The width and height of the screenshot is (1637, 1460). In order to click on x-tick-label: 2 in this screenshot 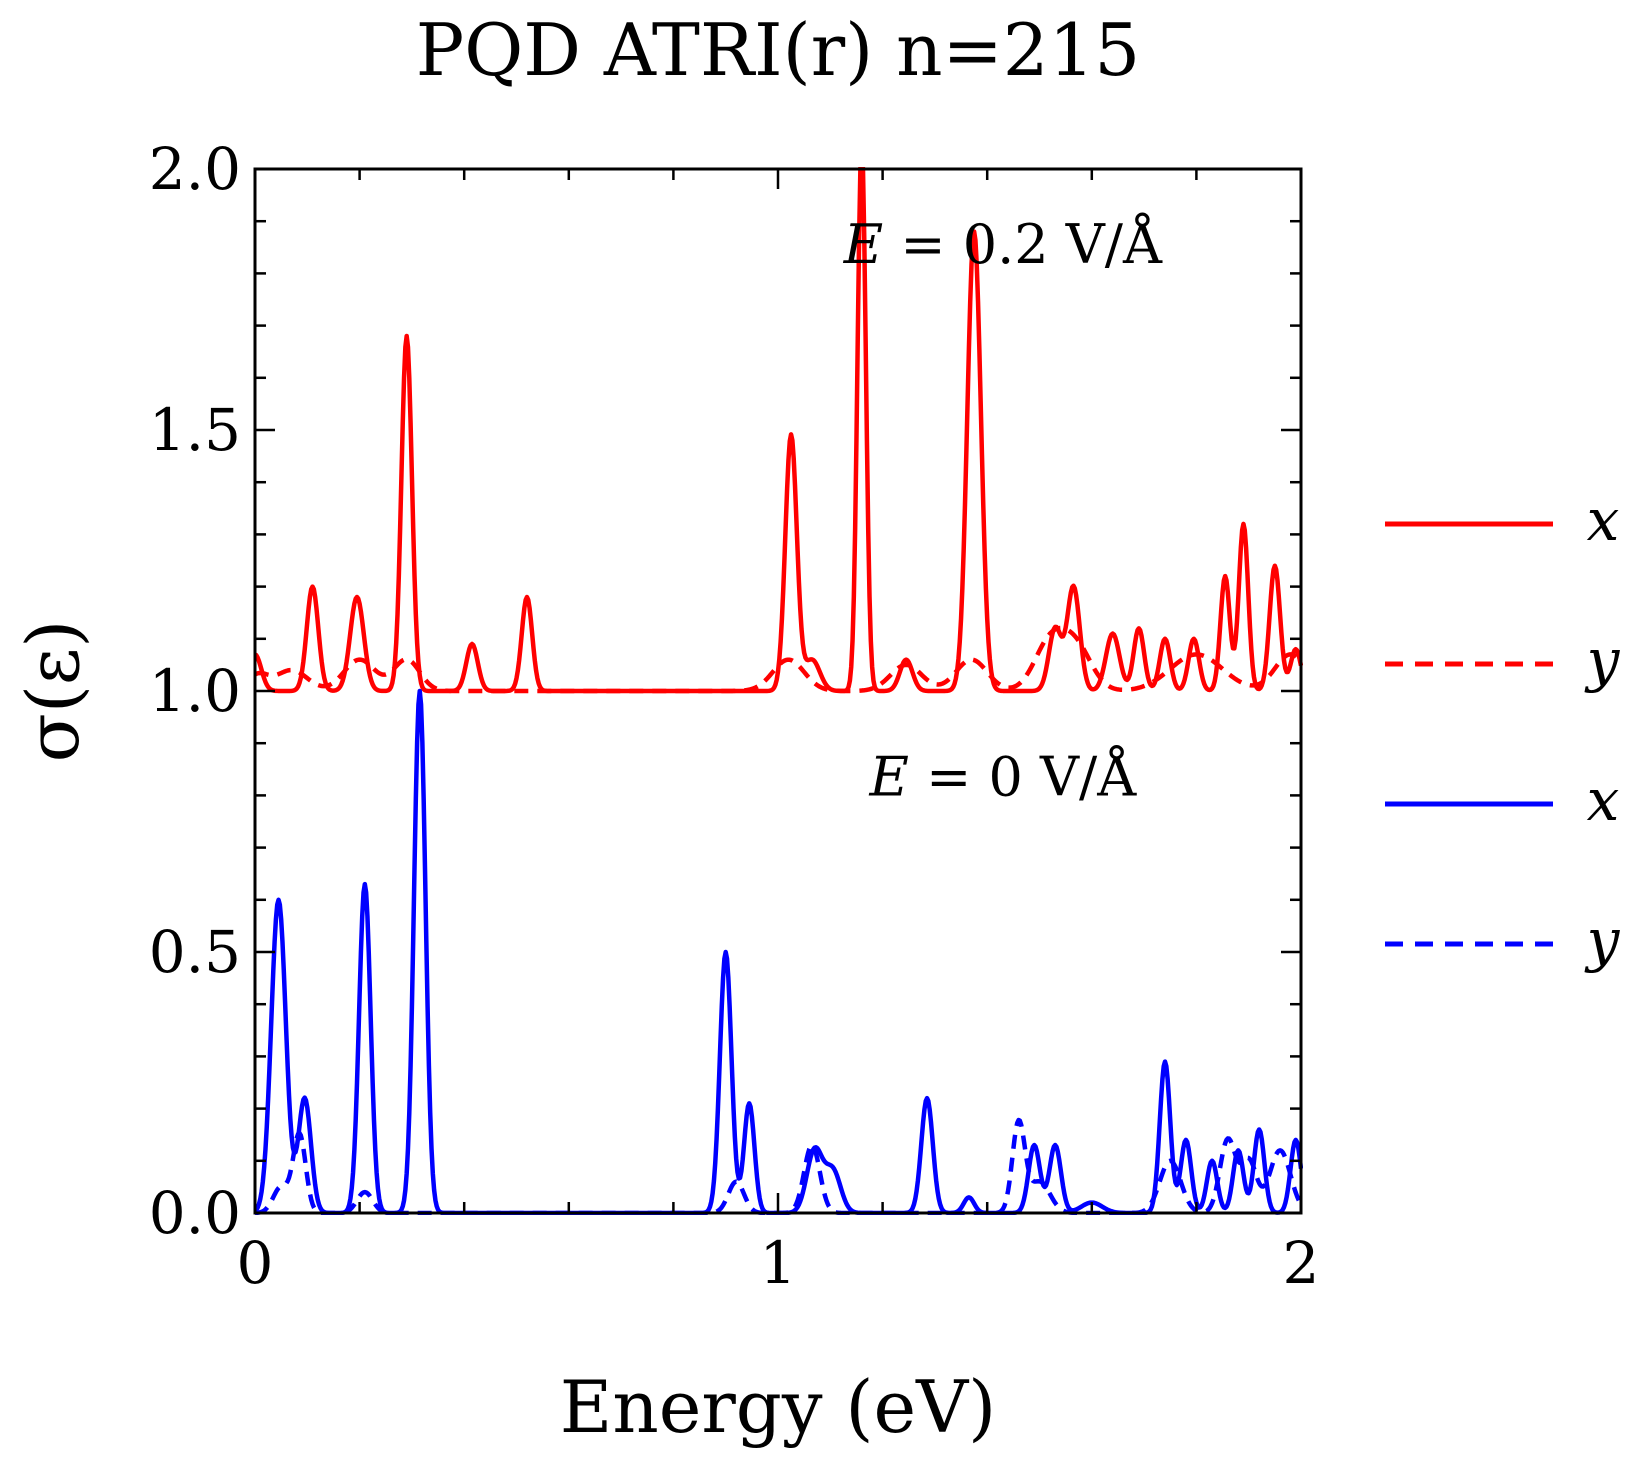, I will do `click(1301, 1263)`.